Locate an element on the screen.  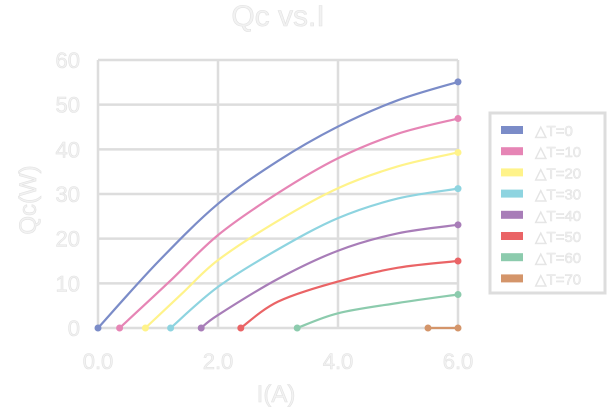
legend: △T=0 △T=10 △T=20 △T=30 △T=40 △T=50 △T=60 △T=70 is located at coordinates (547, 203).